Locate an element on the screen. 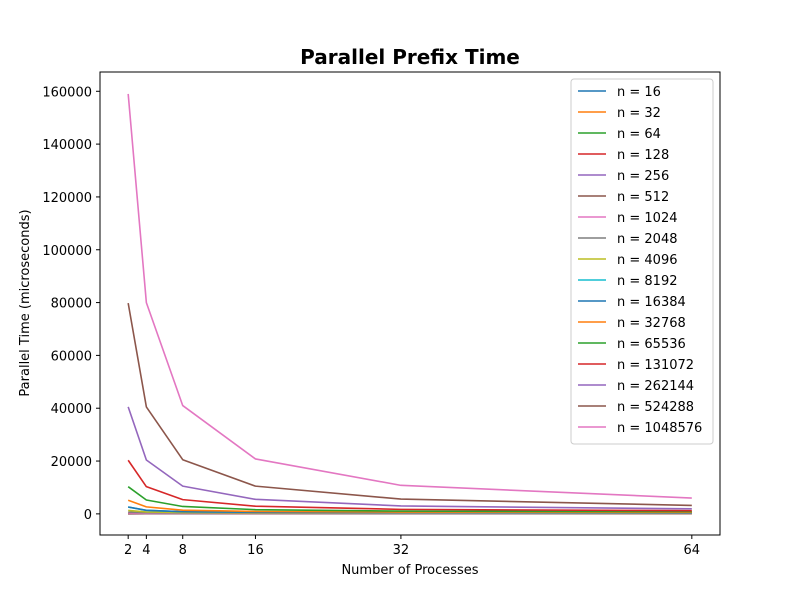  y-tick-label: 140000 is located at coordinates (67, 145).